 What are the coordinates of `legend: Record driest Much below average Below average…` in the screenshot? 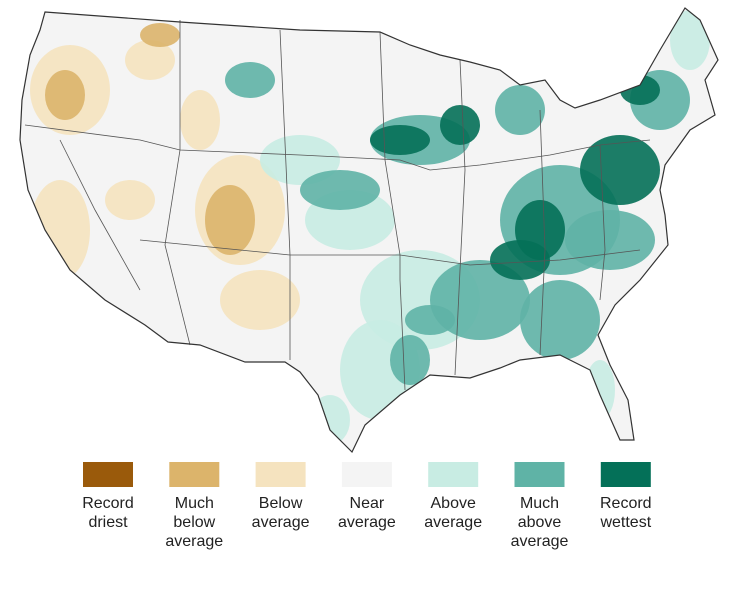 It's located at (367, 506).